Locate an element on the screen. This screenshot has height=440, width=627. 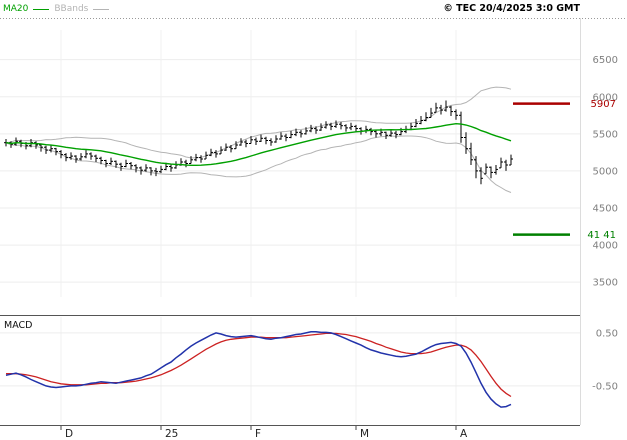
level-label: 41 41 is located at coordinates (601, 235).